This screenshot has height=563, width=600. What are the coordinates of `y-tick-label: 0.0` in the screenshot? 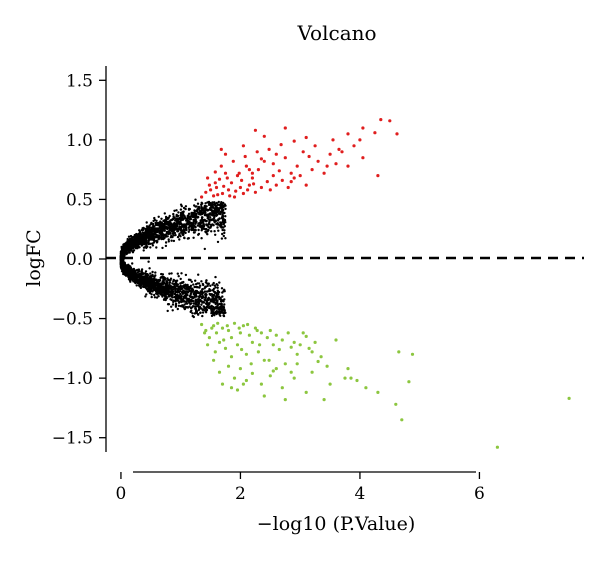 It's located at (79, 260).